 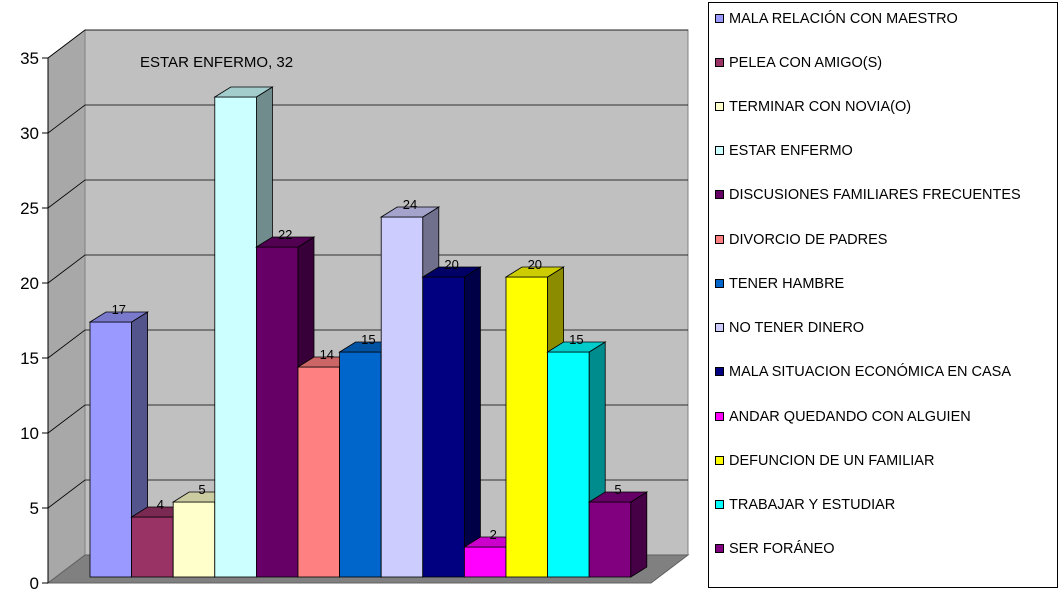 I want to click on legend-label: NO TENER DINERO, so click(x=797, y=328).